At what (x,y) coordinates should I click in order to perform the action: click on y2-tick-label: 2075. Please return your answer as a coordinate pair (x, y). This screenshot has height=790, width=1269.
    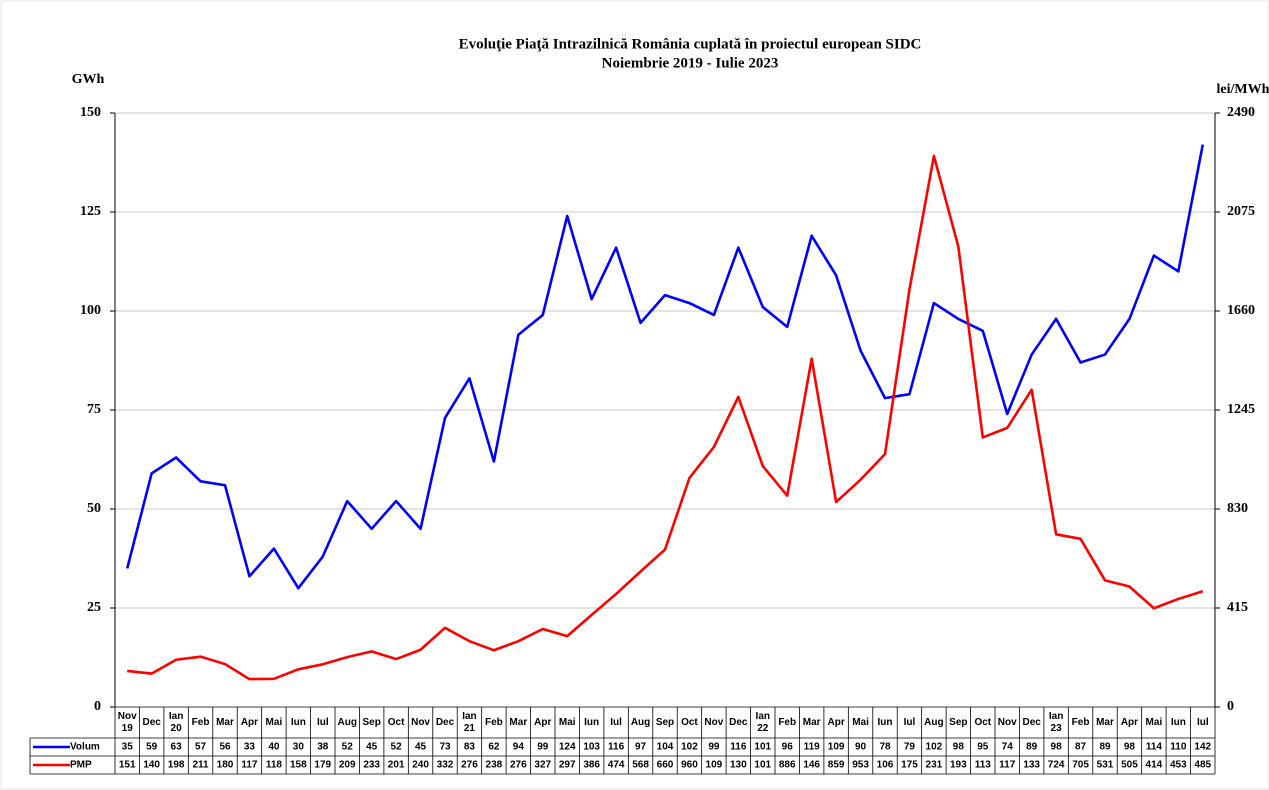
    Looking at the image, I should click on (1241, 211).